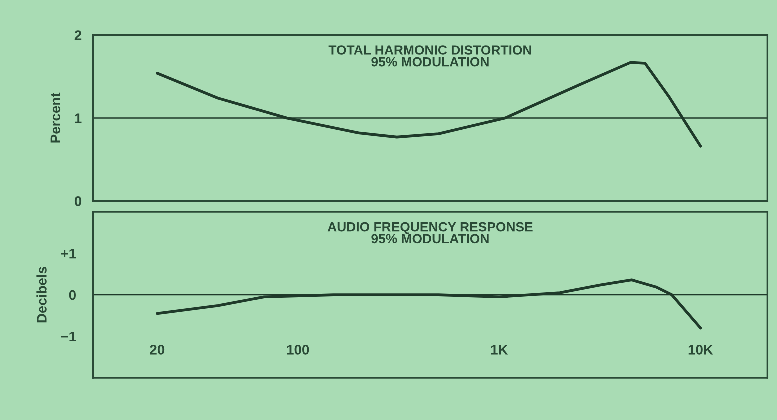  Describe the element at coordinates (157, 350) in the screenshot. I see `x-tick-label: 20` at that location.